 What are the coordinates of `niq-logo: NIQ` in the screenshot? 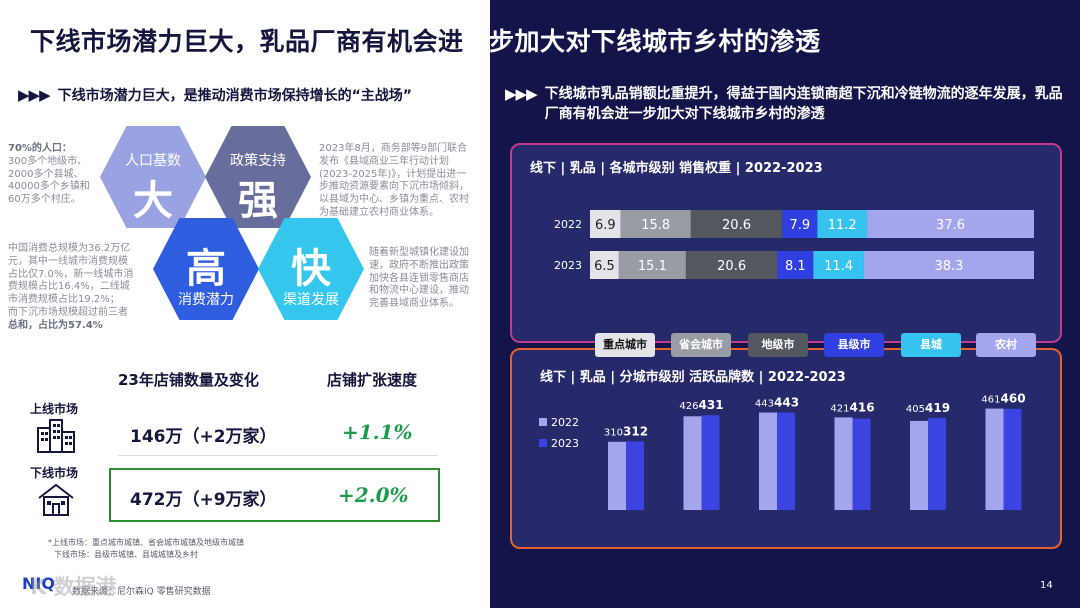 It's located at (38, 583).